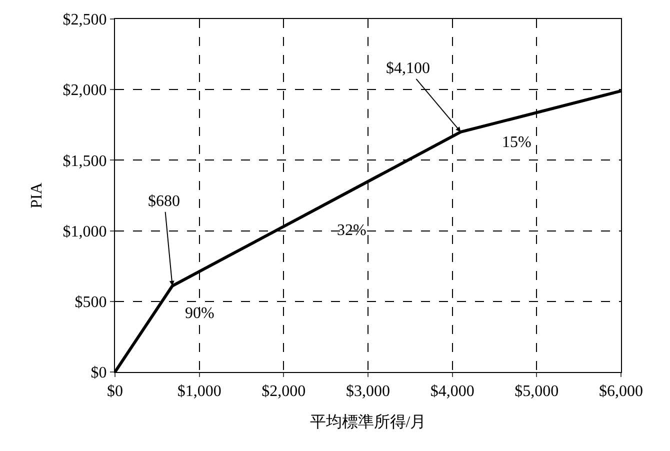 The width and height of the screenshot is (670, 451). I want to click on x-tick-label: $6,000, so click(621, 391).